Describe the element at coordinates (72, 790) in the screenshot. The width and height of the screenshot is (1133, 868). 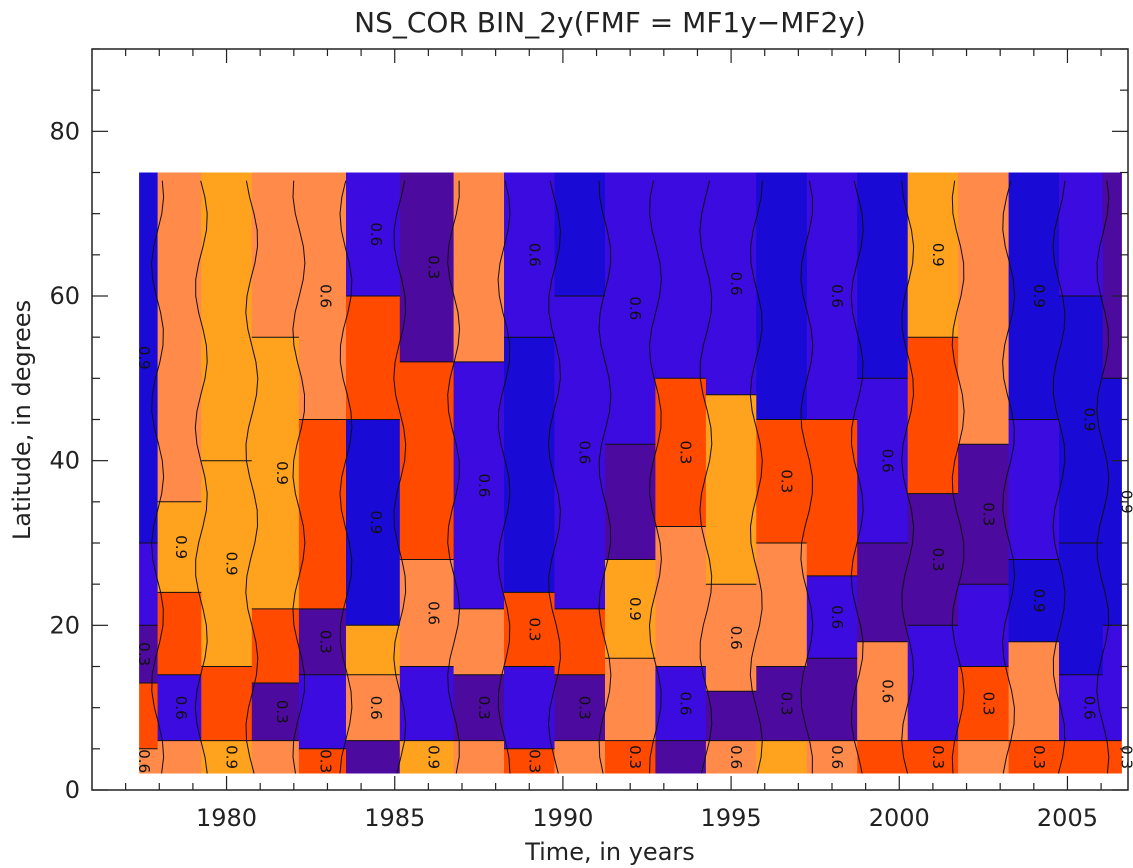
I see `y-tick-label: 0` at that location.